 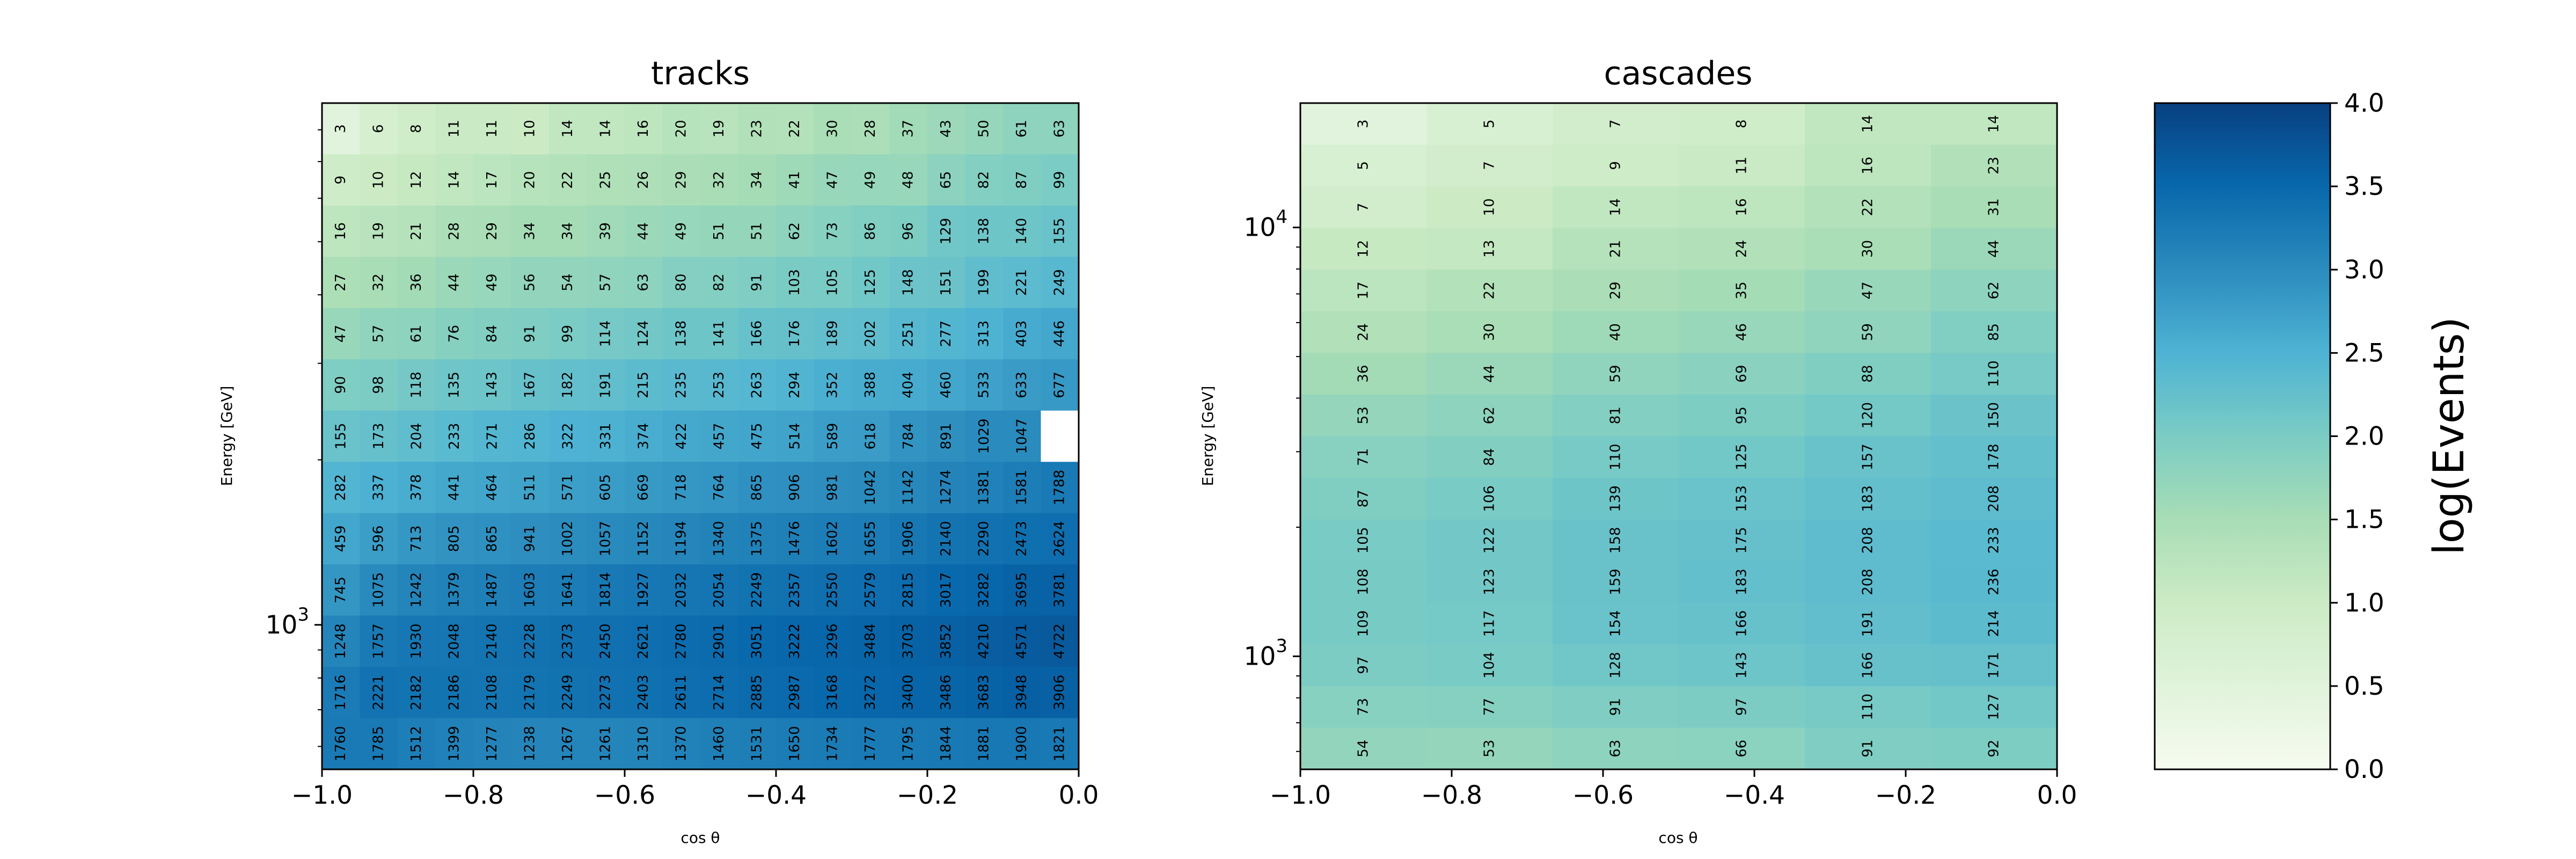 I want to click on cell-count-label: 54, so click(x=1364, y=749).